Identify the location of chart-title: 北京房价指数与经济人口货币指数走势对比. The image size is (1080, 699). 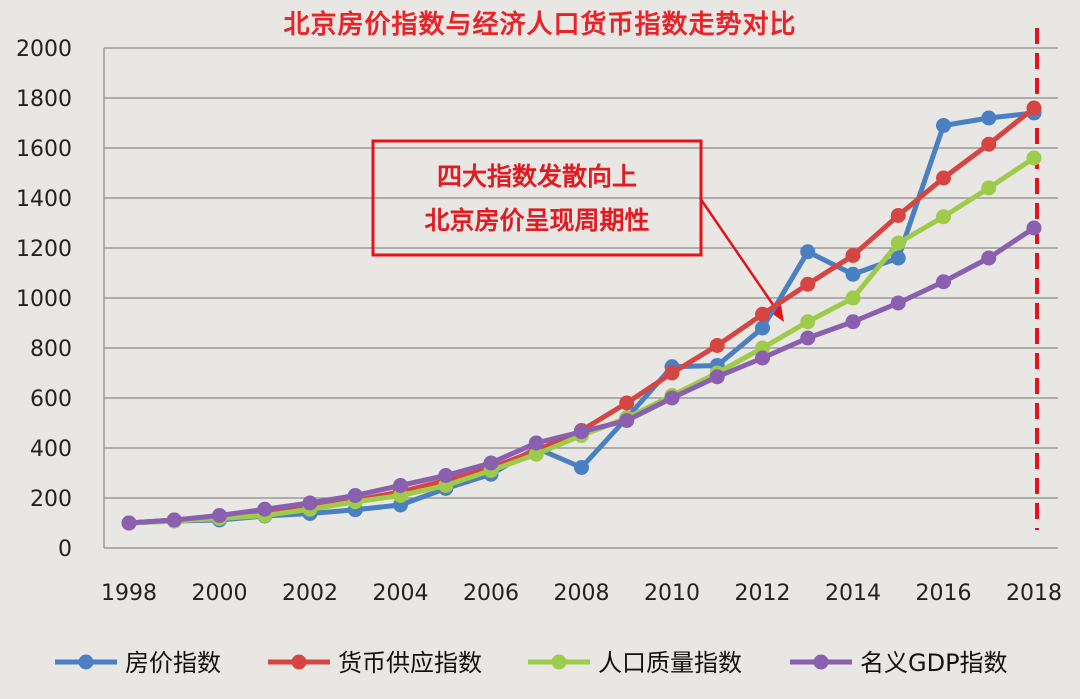
(540, 25).